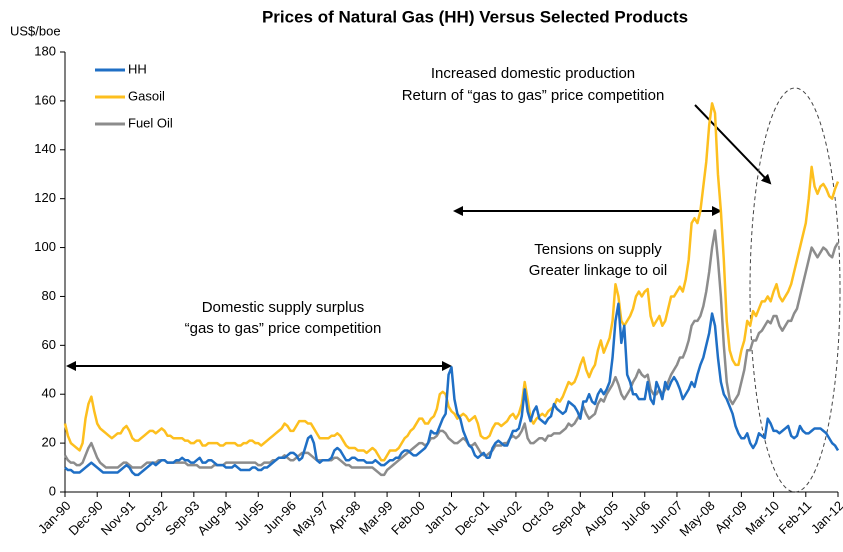 The width and height of the screenshot is (843, 552). Describe the element at coordinates (150, 122) in the screenshot. I see `legend-label: Fuel Oil` at that location.